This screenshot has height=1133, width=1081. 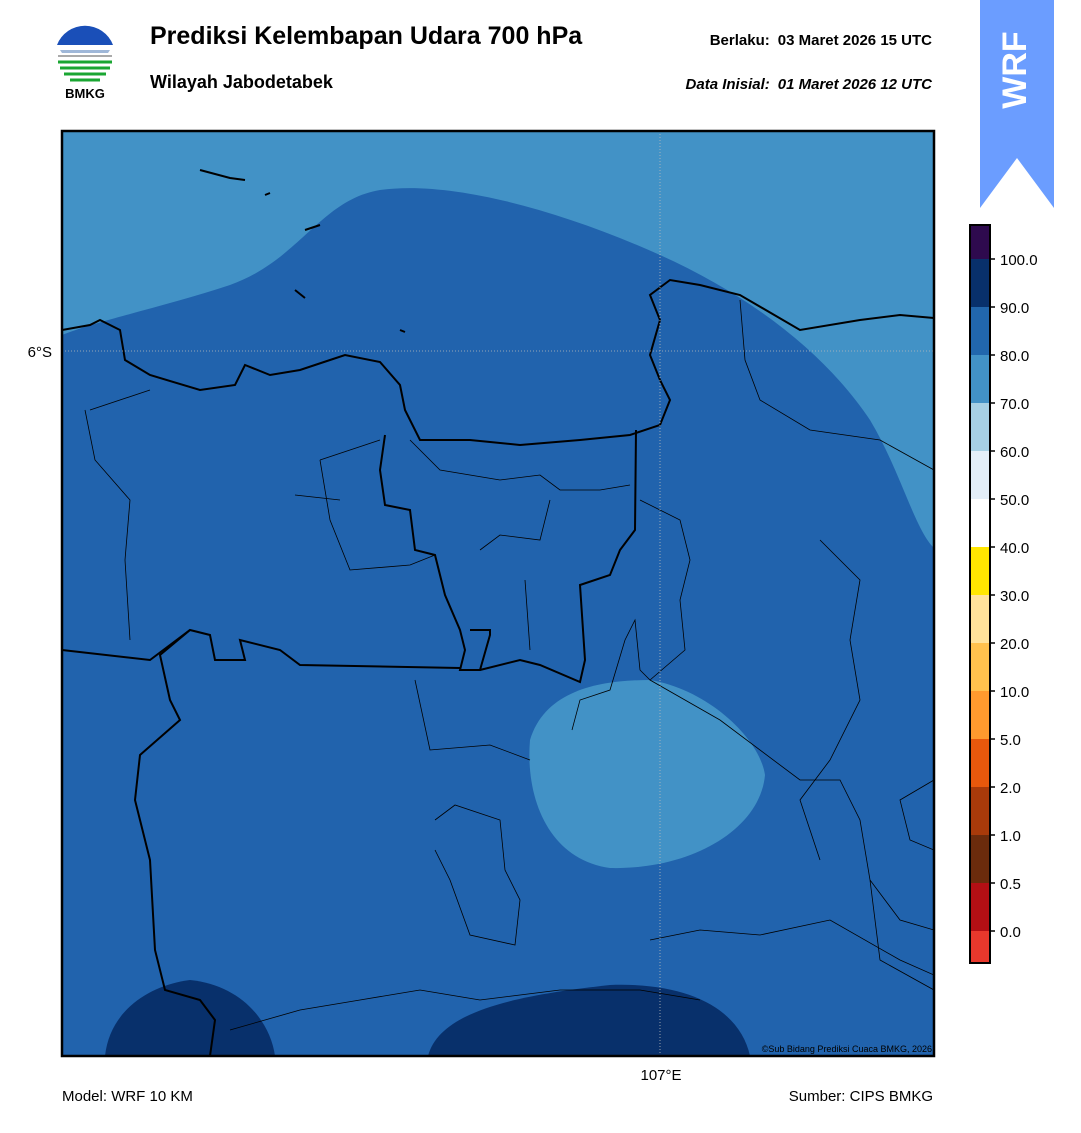 What do you see at coordinates (127, 1096) in the screenshot?
I see `model-label: Model: WRF 10 KM` at bounding box center [127, 1096].